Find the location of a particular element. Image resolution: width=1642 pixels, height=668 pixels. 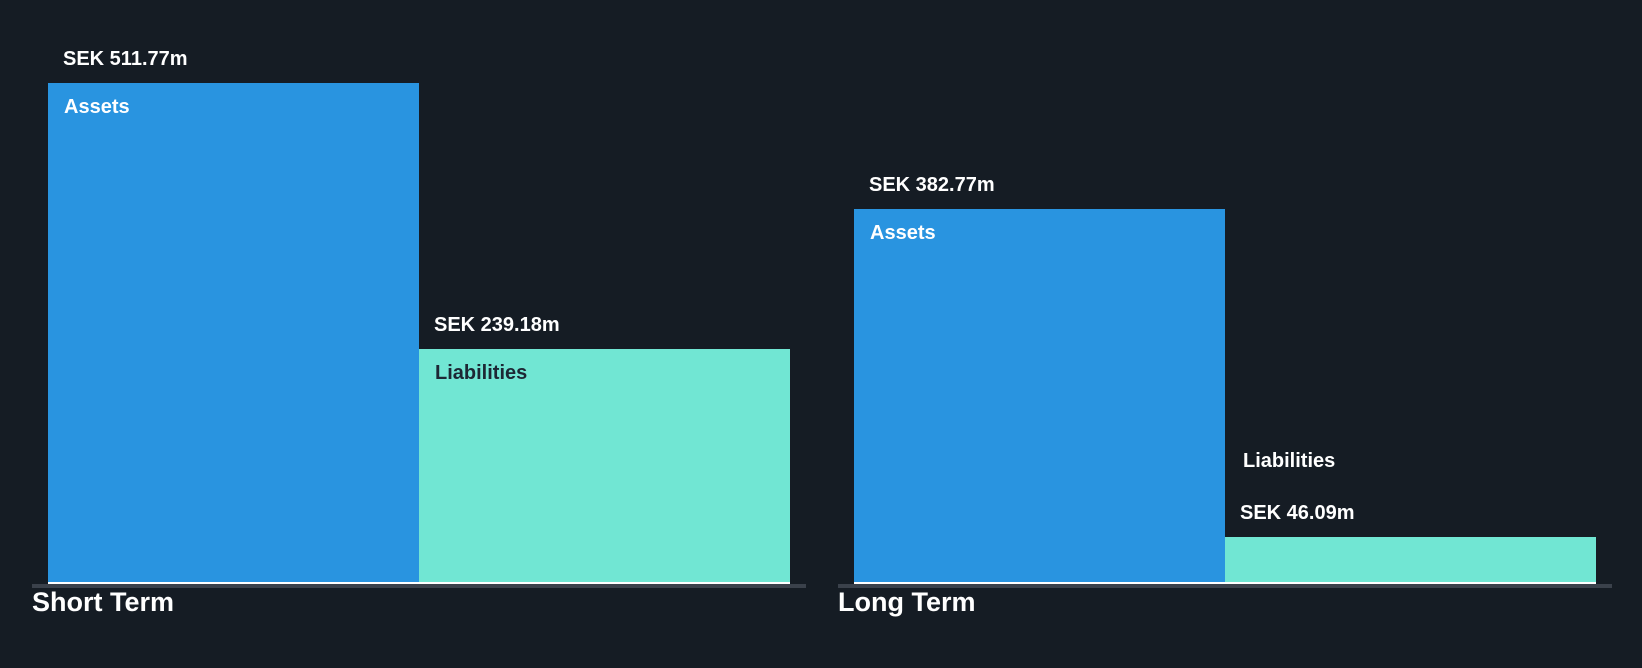

short-term-x-axis-line is located at coordinates (419, 586).